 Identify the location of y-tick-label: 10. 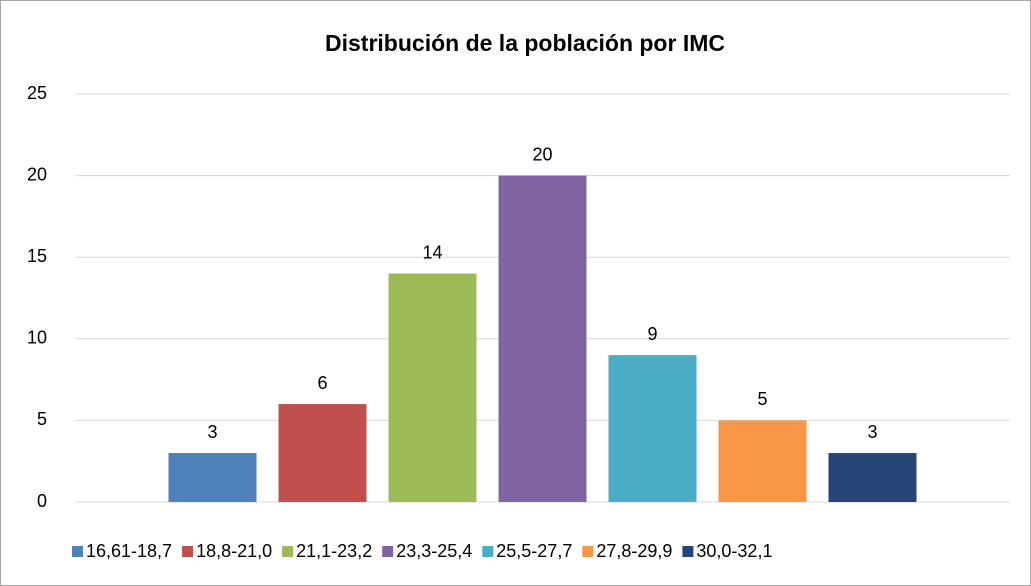
(37, 338).